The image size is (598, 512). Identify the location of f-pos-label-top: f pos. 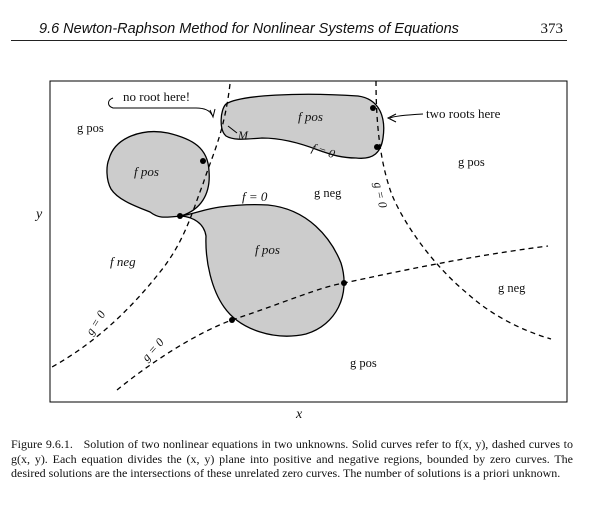
(310, 116).